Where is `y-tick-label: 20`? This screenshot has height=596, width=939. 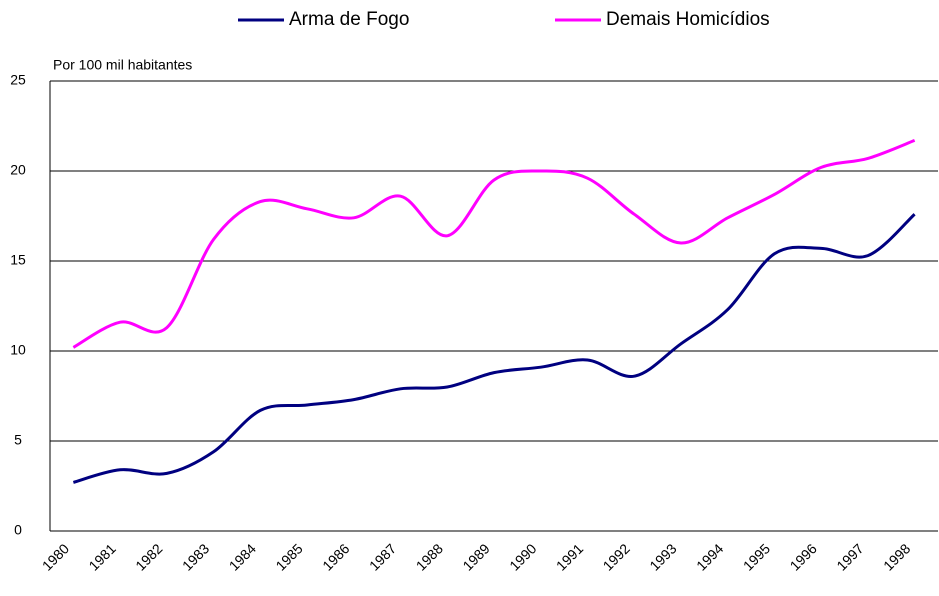 y-tick-label: 20 is located at coordinates (18, 170).